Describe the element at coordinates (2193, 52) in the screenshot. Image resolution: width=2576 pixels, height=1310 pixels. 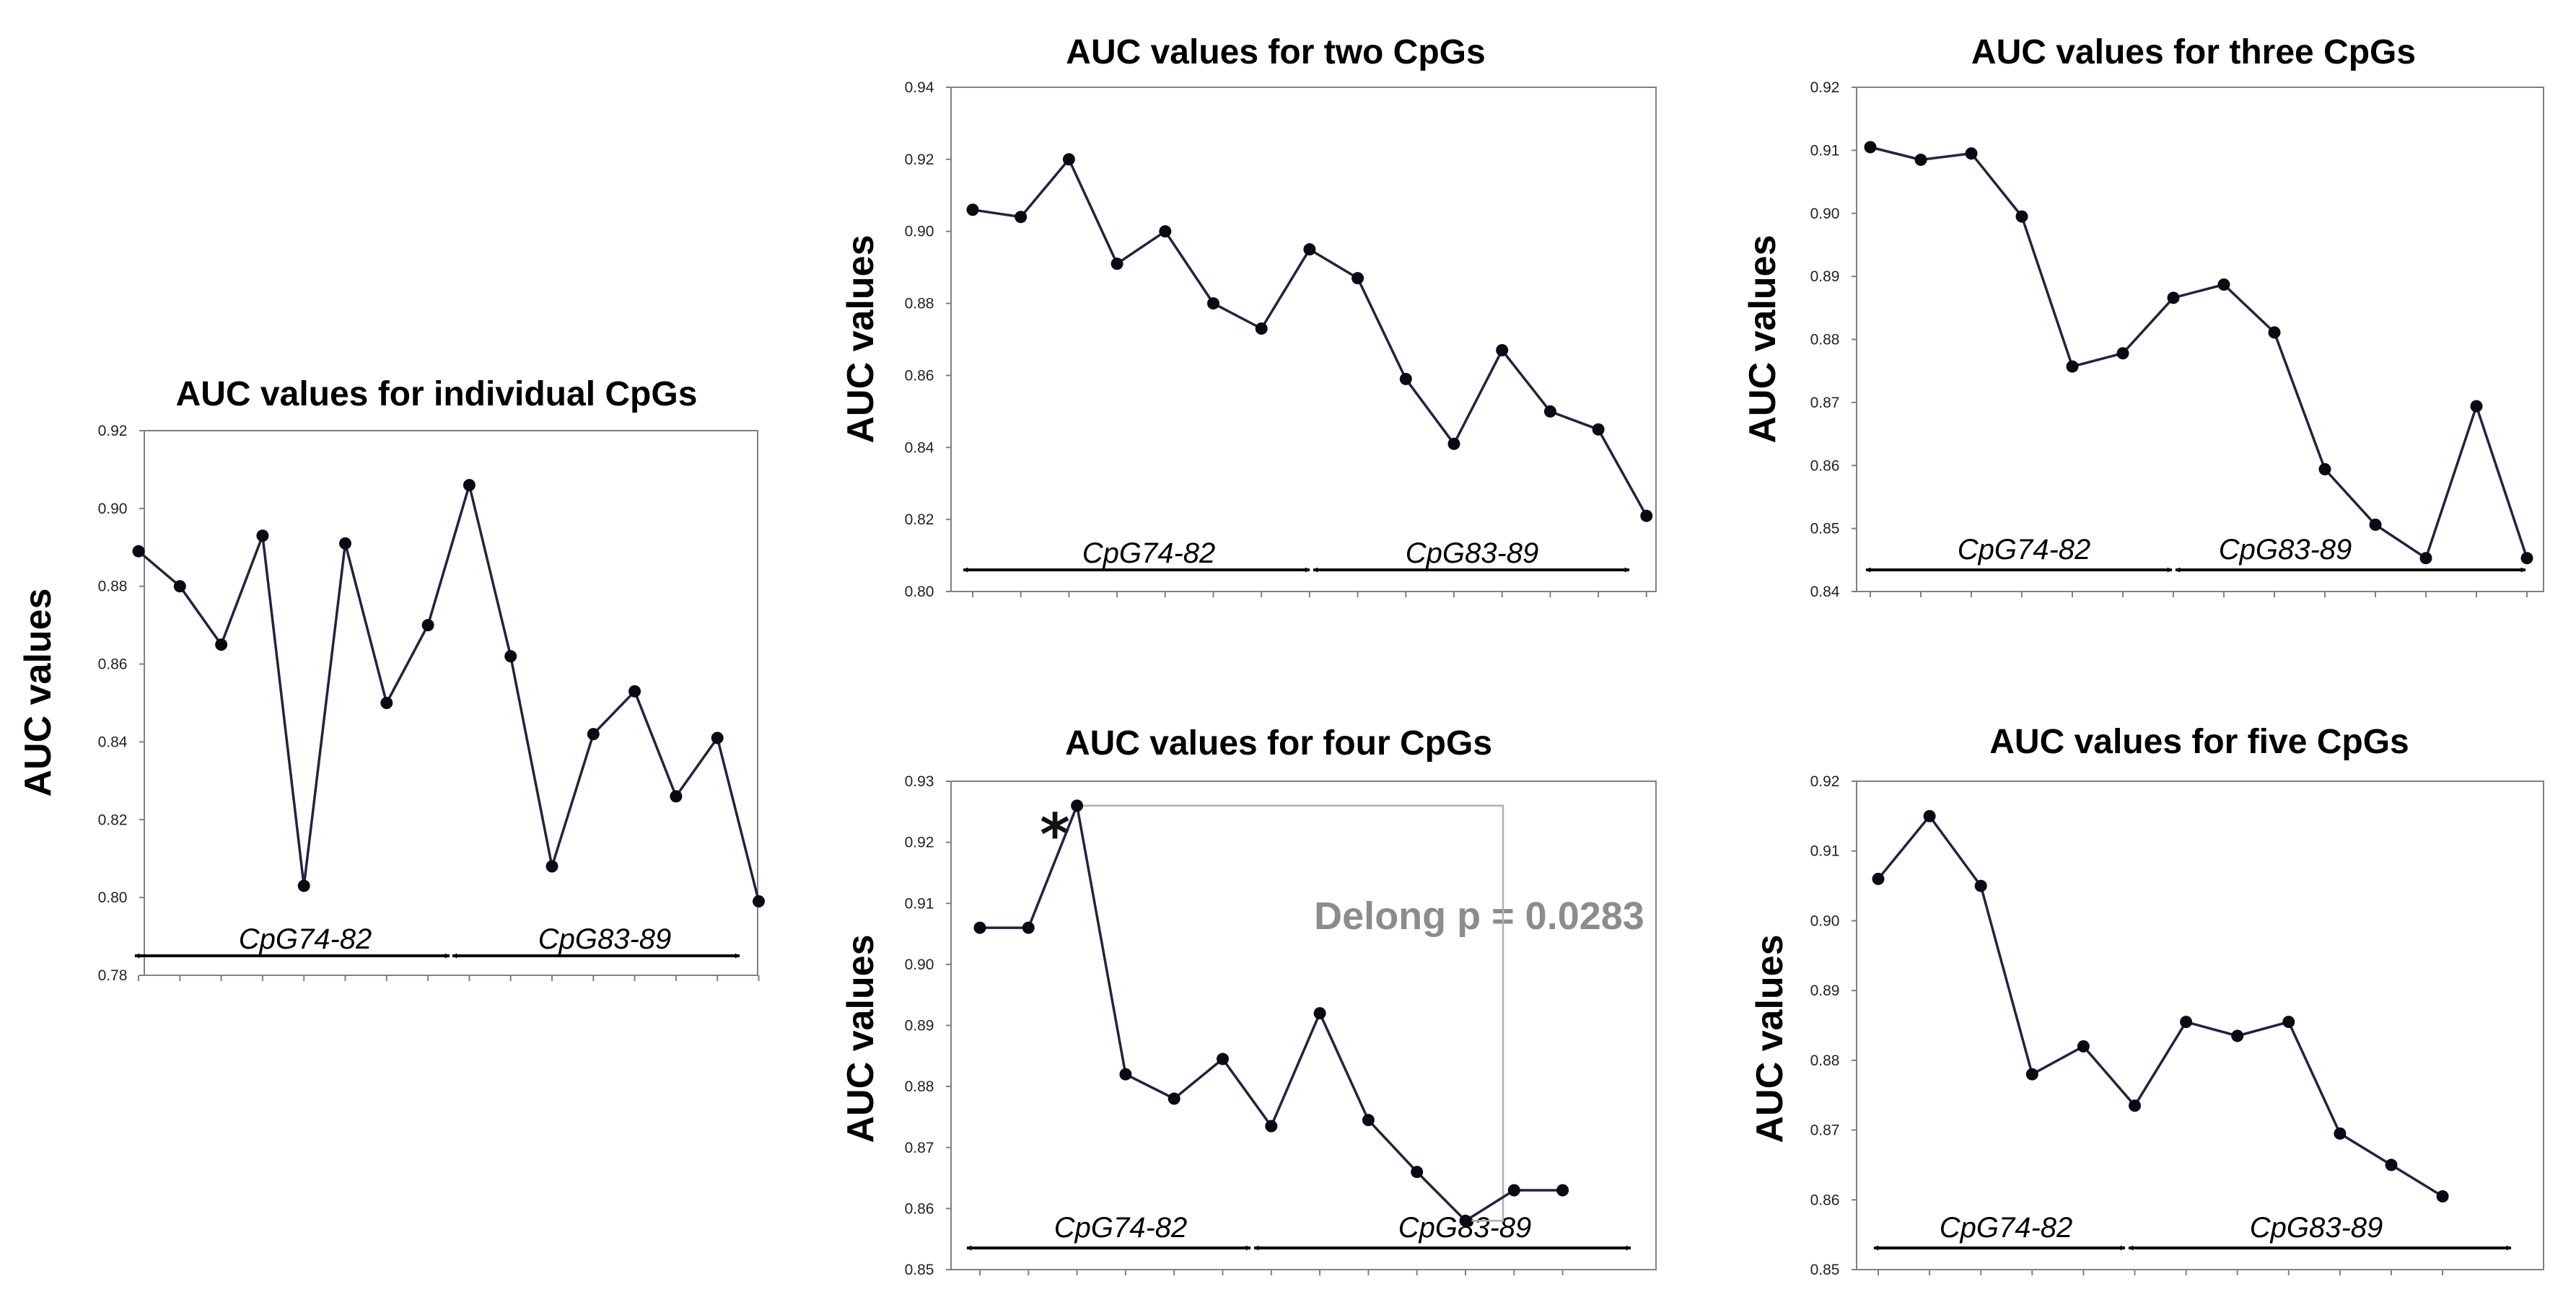
I see `chart-title: AUC values for three CpGs` at that location.